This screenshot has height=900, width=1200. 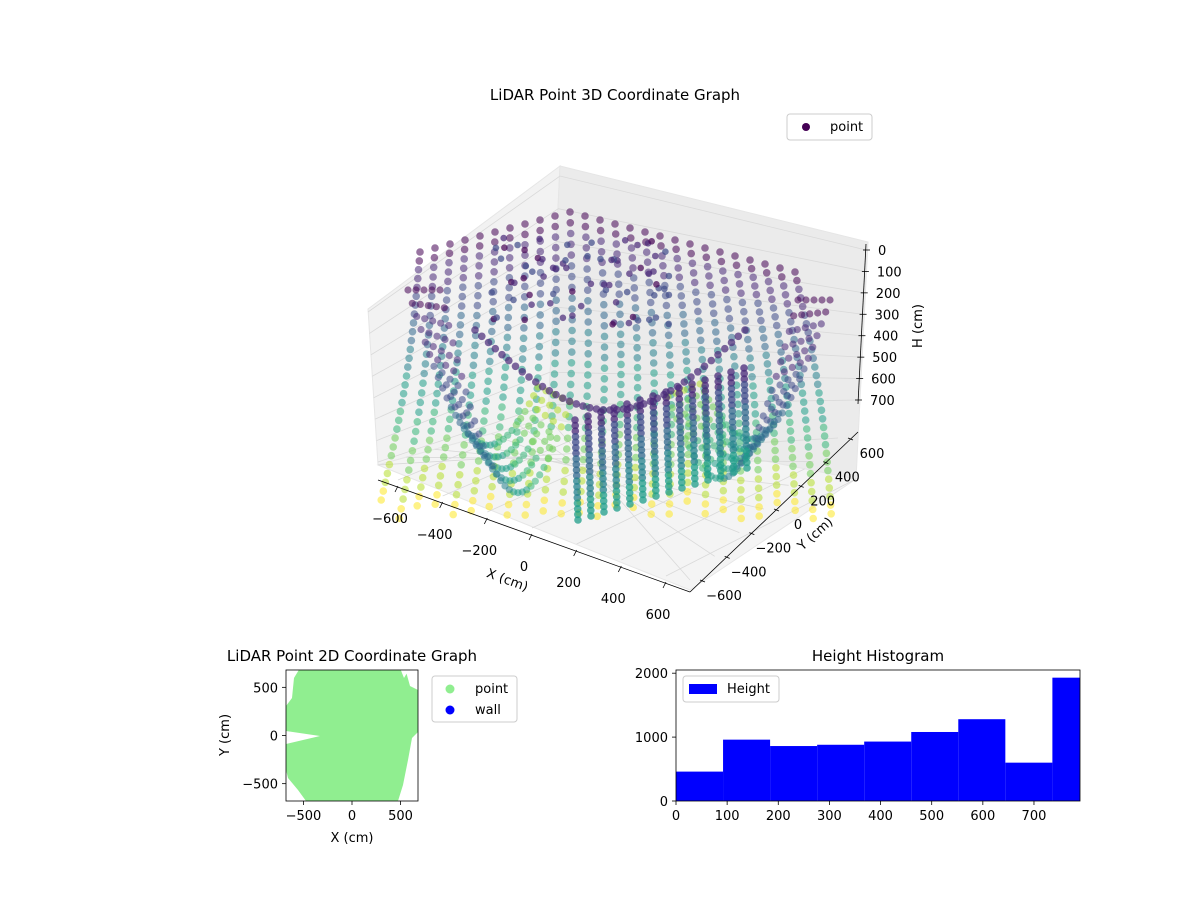 I want to click on plot3d-z-tick-label: 100, so click(x=889, y=272).